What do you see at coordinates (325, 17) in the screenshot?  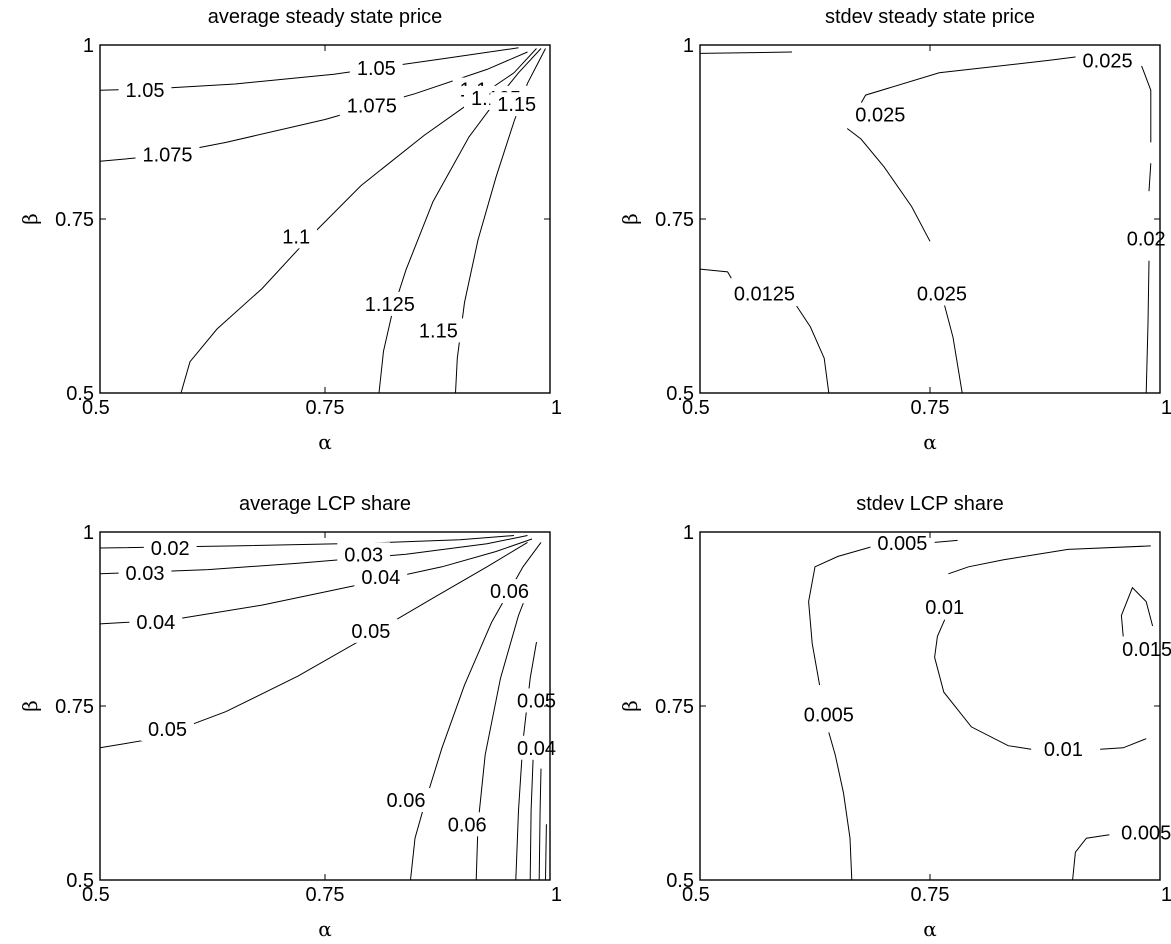 I see `chart-title: average steady state price` at bounding box center [325, 17].